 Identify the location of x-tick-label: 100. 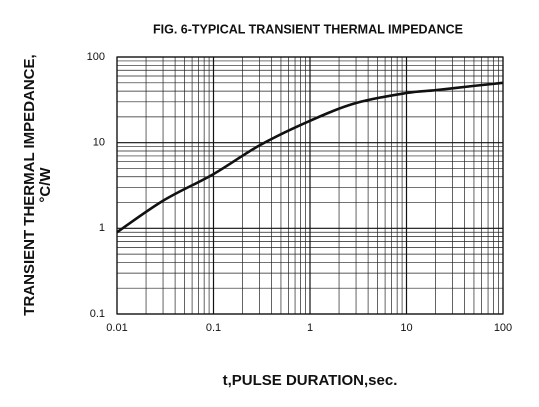
(503, 328).